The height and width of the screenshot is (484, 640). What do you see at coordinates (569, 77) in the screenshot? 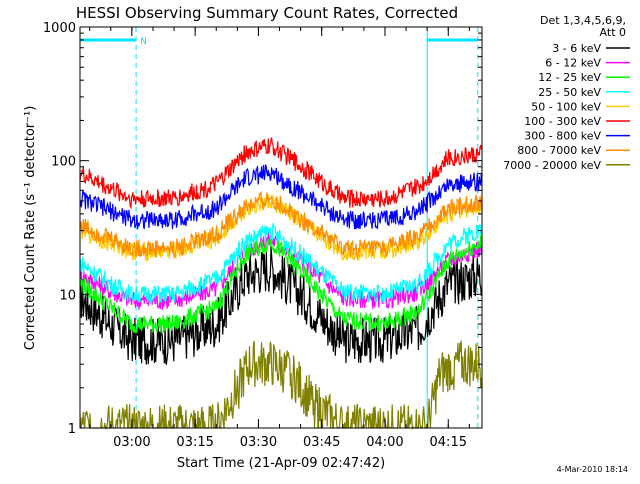
I see `legend-entry-label: 12 - 25 keV` at bounding box center [569, 77].